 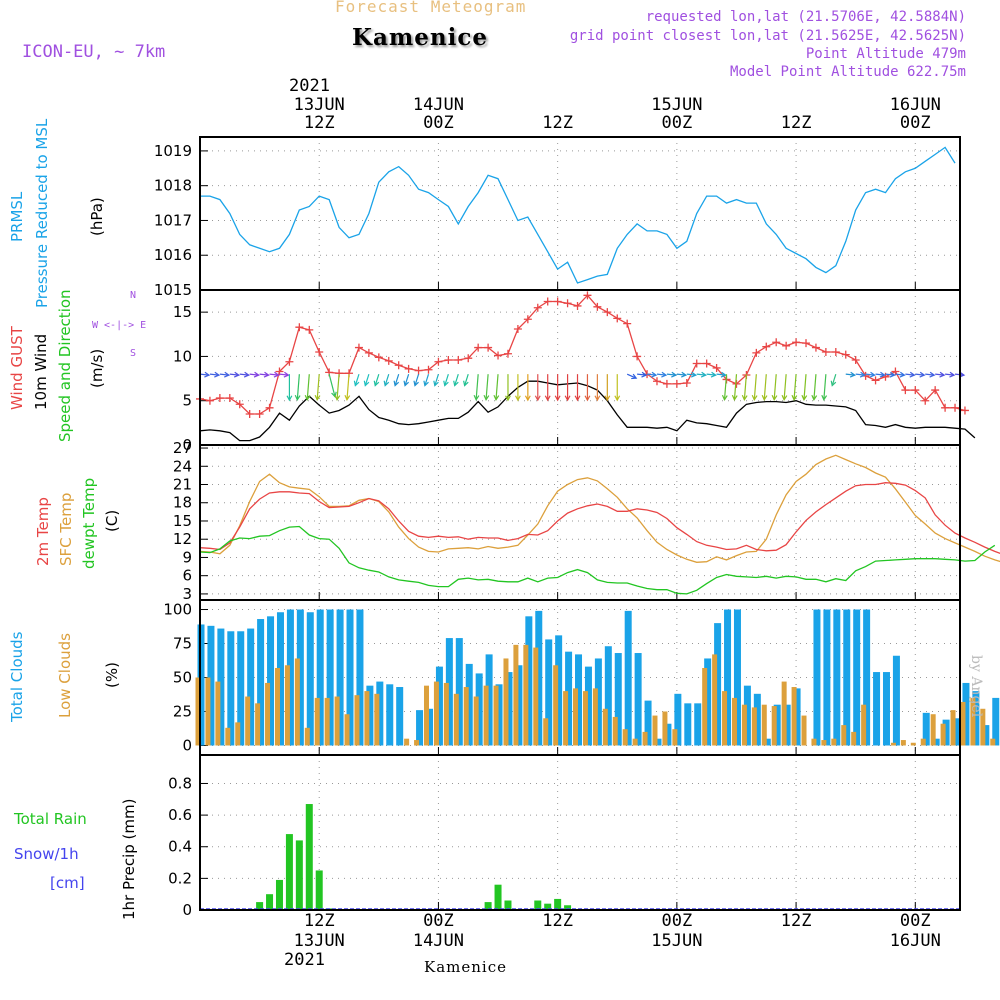 I want to click on total-clouds-label: Total Clouds, so click(x=17, y=676).